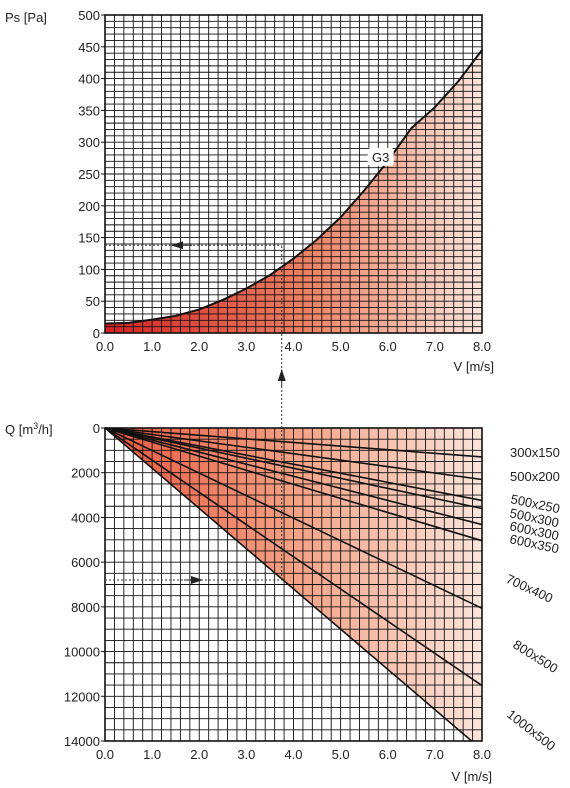 This screenshot has width=570, height=788. I want to click on airflow-x-tick: 7.0, so click(435, 754).